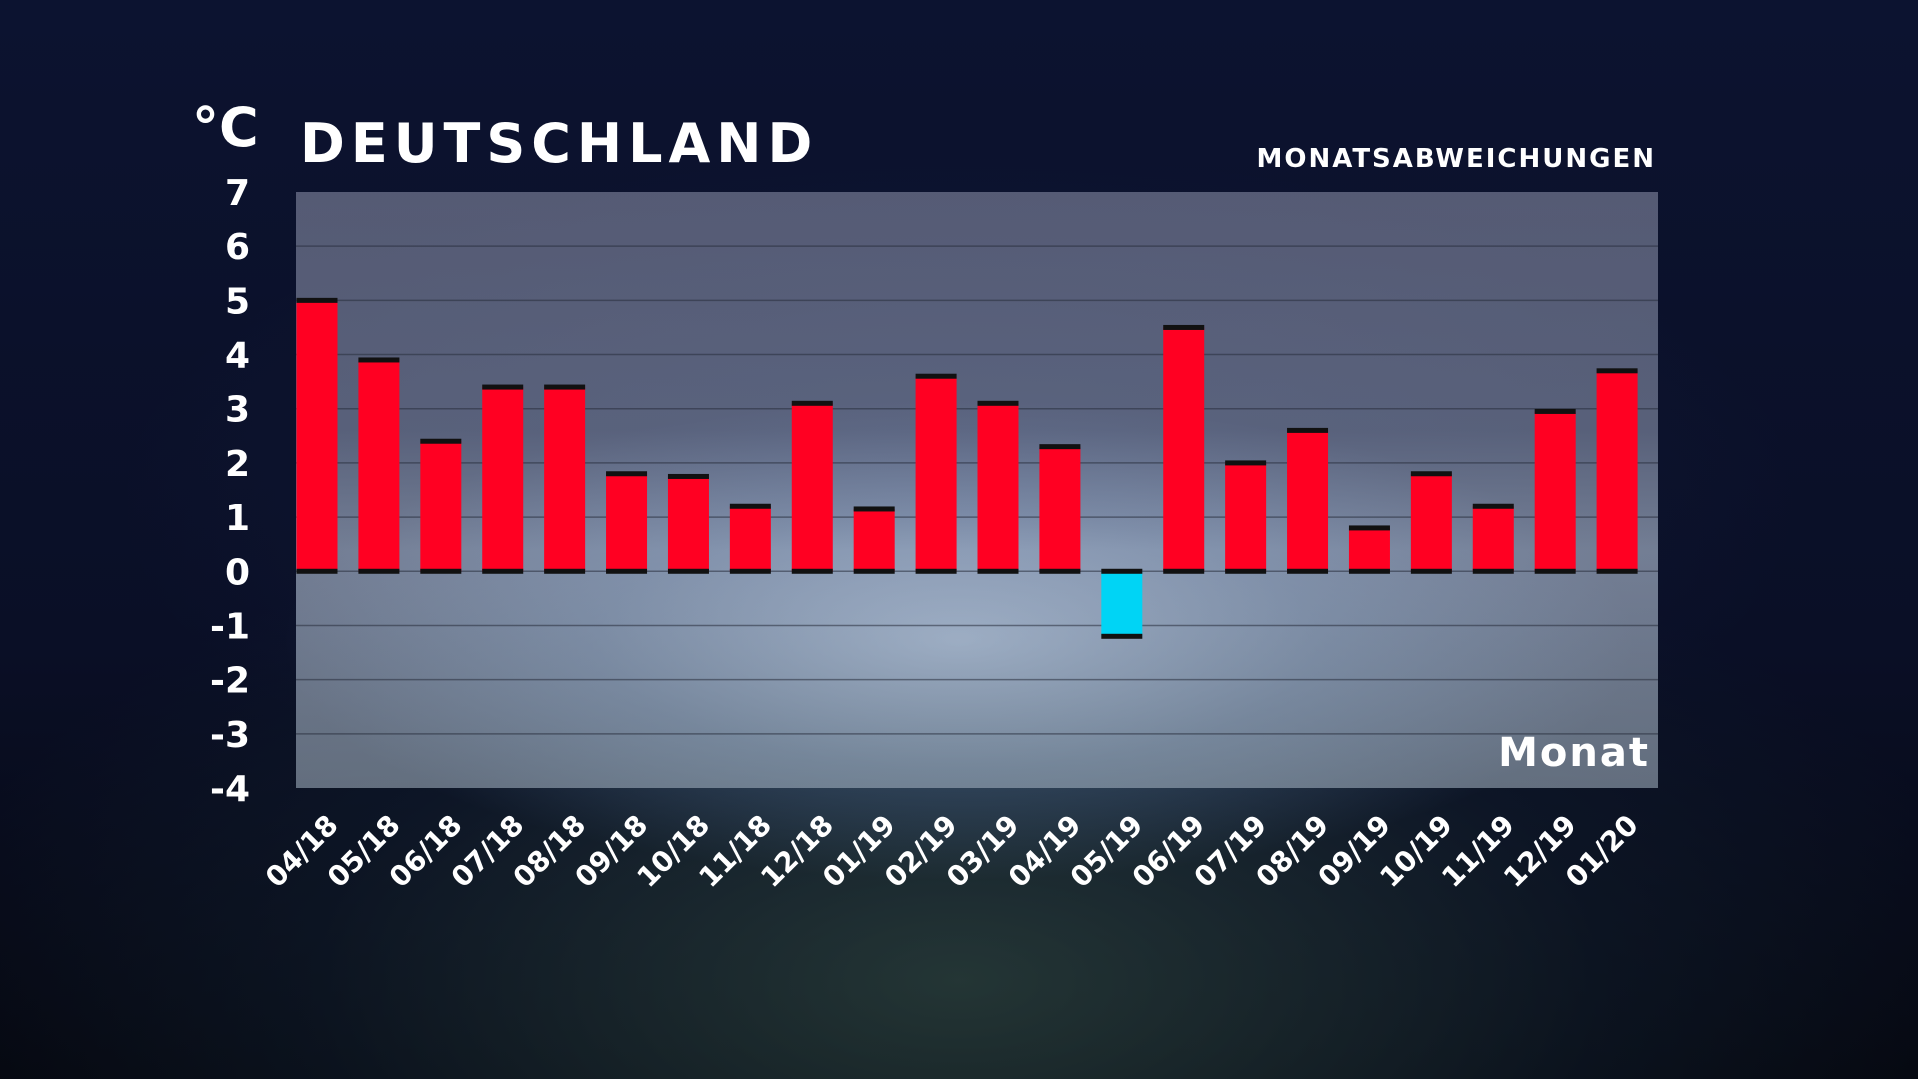  Describe the element at coordinates (1456, 159) in the screenshot. I see `chart-subtitle: MONATSABWEICHUNGEN` at that location.